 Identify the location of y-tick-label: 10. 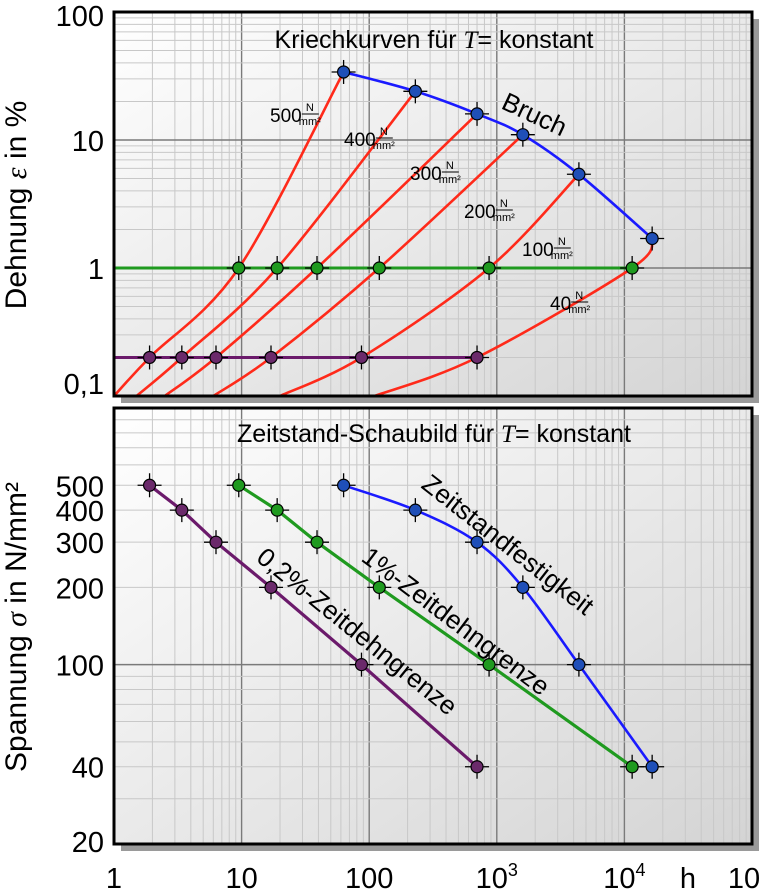
(88, 142).